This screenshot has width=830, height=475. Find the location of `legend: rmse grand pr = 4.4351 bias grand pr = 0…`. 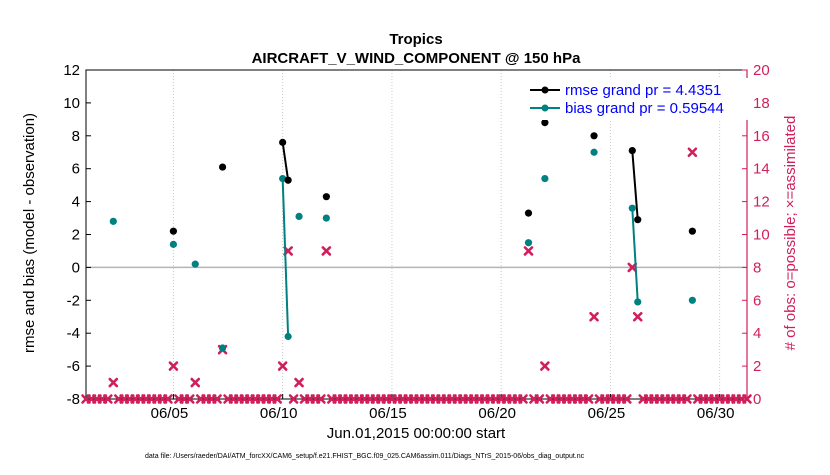

legend: rmse grand pr = 4.4351 bias grand pr = 0… is located at coordinates (634, 99).